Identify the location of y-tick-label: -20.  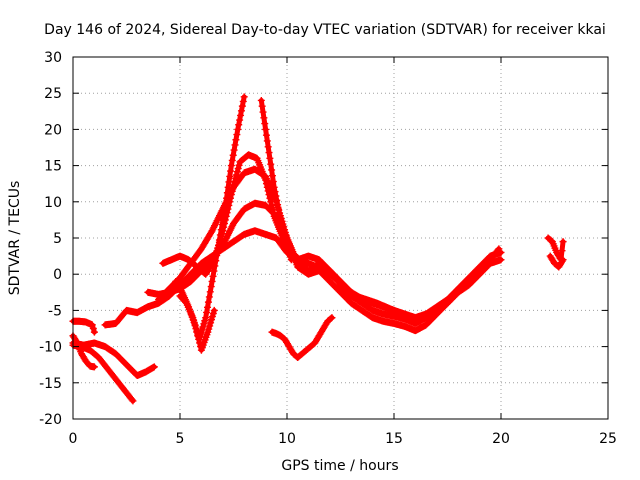
(50, 420).